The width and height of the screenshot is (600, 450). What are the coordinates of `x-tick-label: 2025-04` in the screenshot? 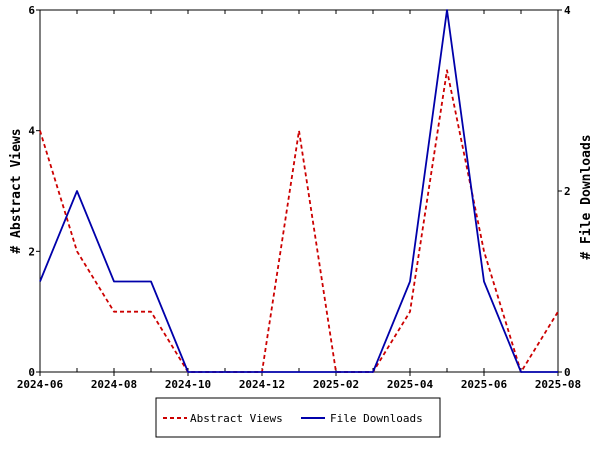 It's located at (410, 384).